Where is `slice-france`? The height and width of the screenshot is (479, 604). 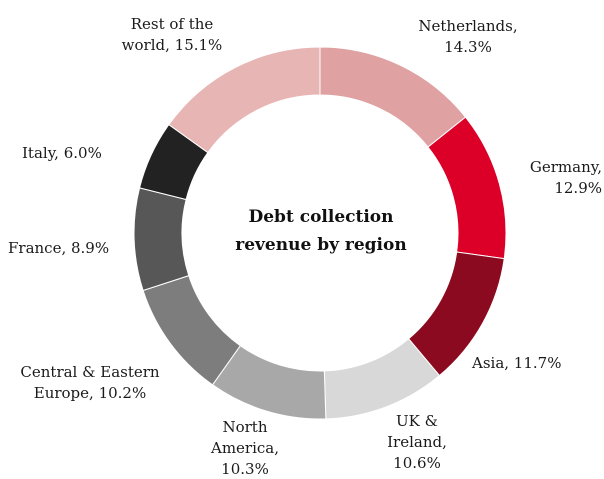 slice-france is located at coordinates (161, 239).